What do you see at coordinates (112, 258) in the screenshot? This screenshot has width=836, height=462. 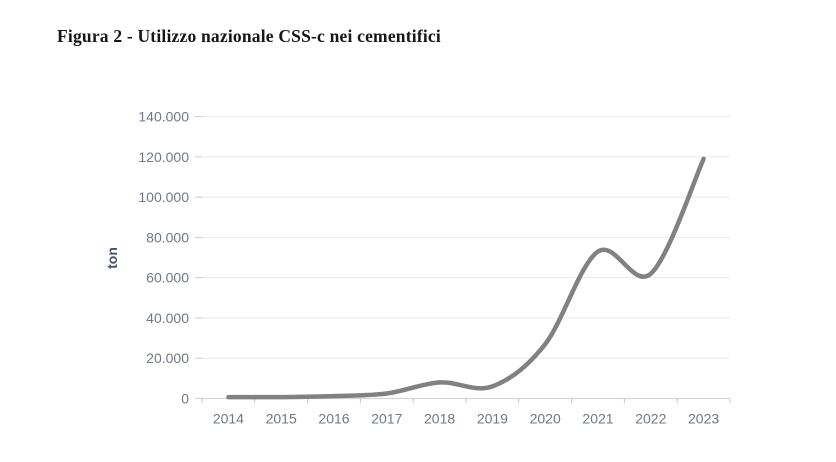 I see `y-axis-title: ton` at bounding box center [112, 258].